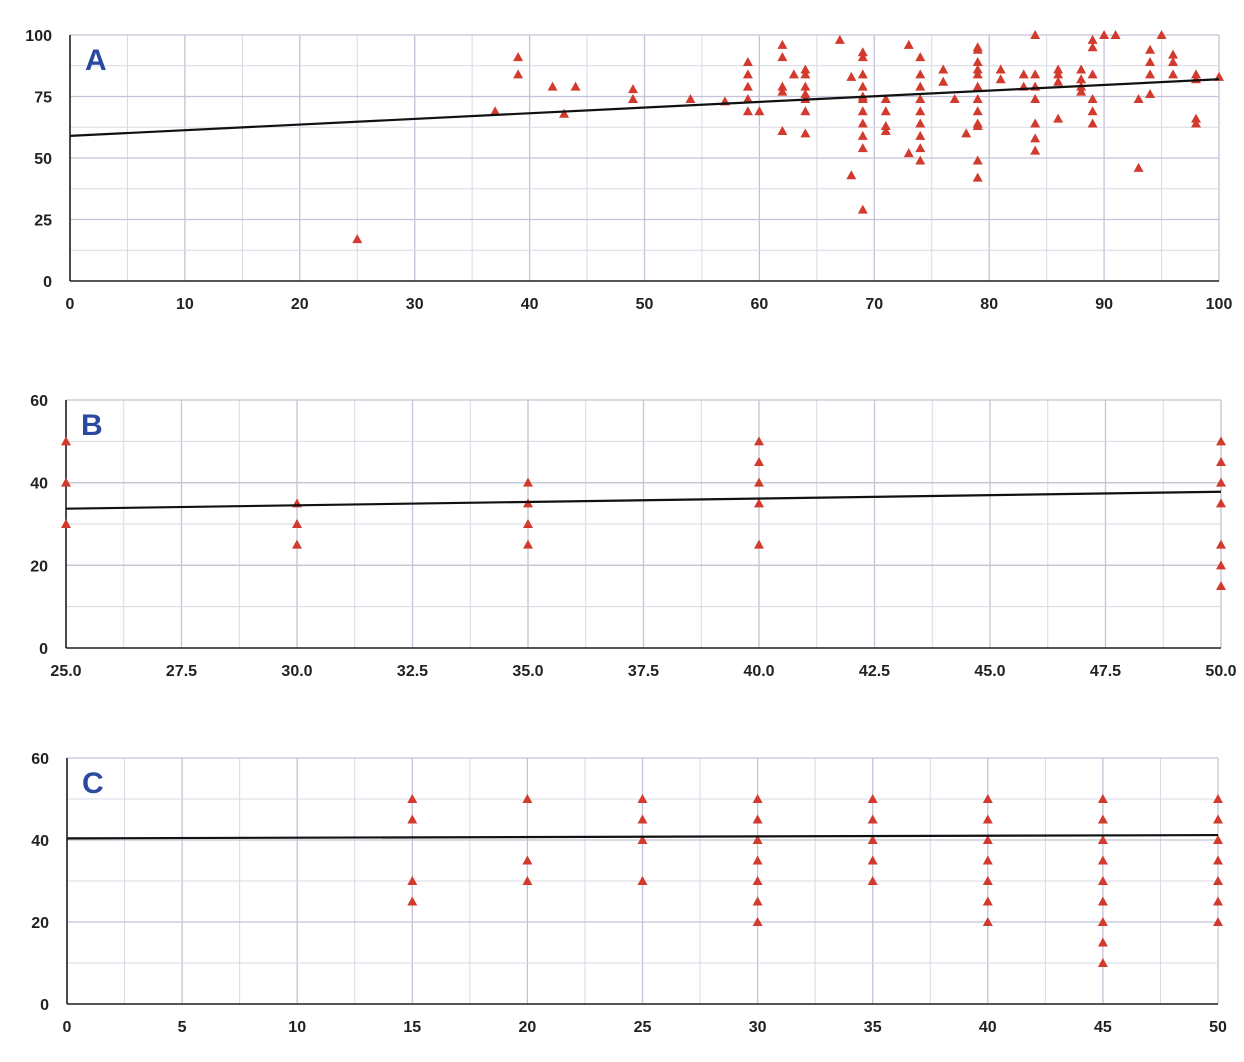 The width and height of the screenshot is (1244, 1062). I want to click on panel-a-y-tick-label: 0, so click(47, 282).